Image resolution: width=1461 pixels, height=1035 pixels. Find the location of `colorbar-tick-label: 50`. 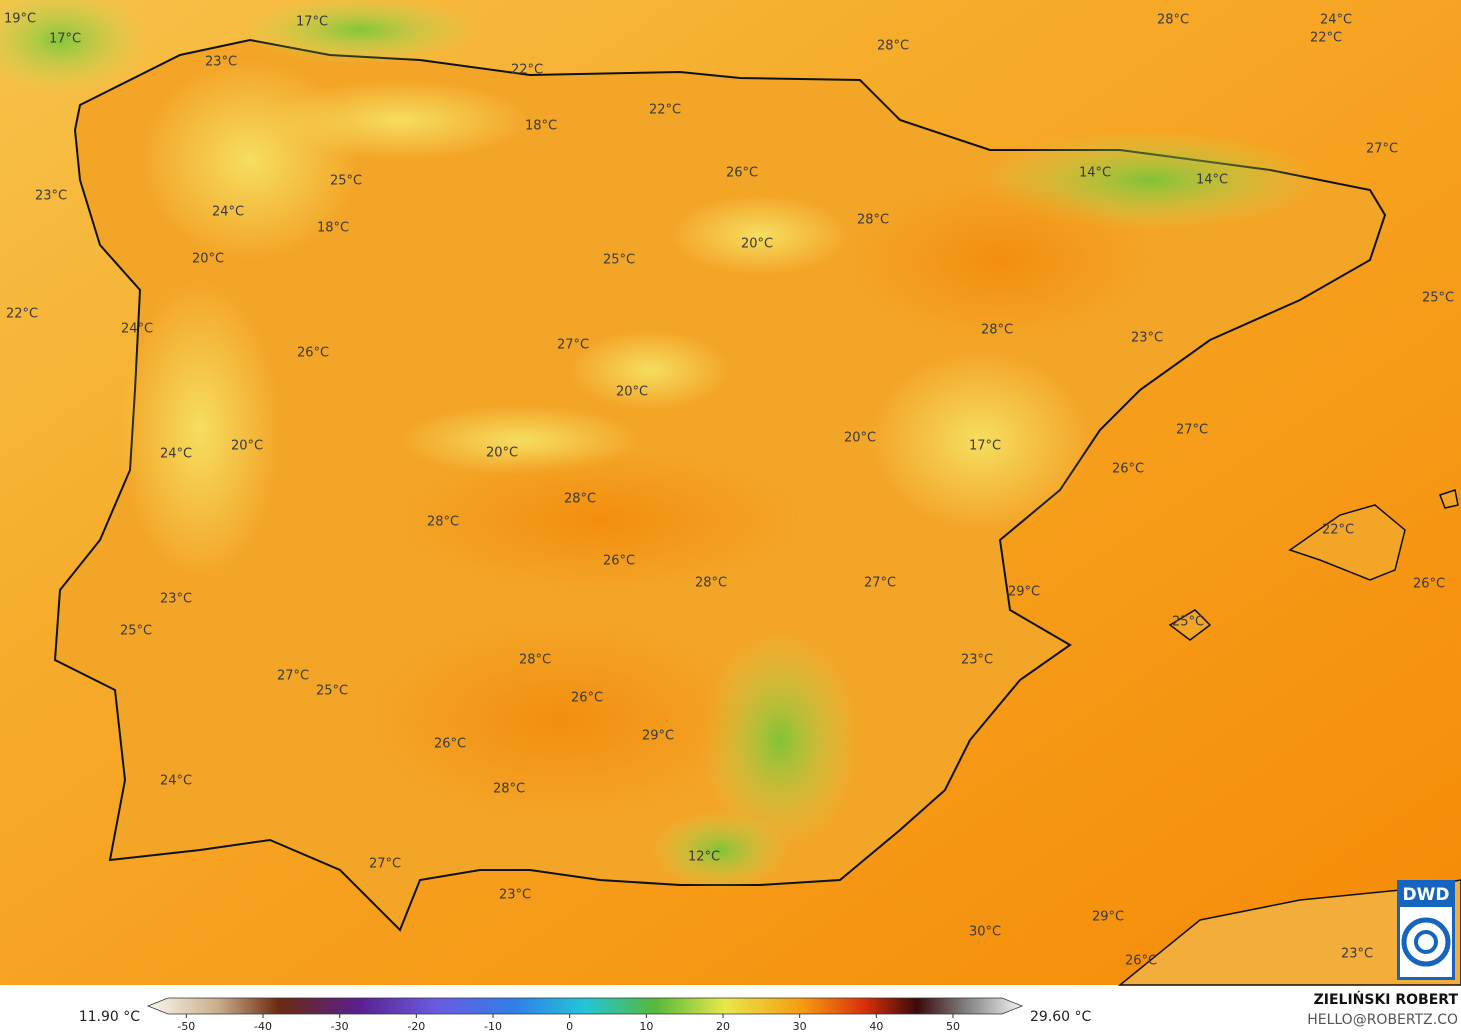

colorbar-tick-label: 50 is located at coordinates (953, 1026).